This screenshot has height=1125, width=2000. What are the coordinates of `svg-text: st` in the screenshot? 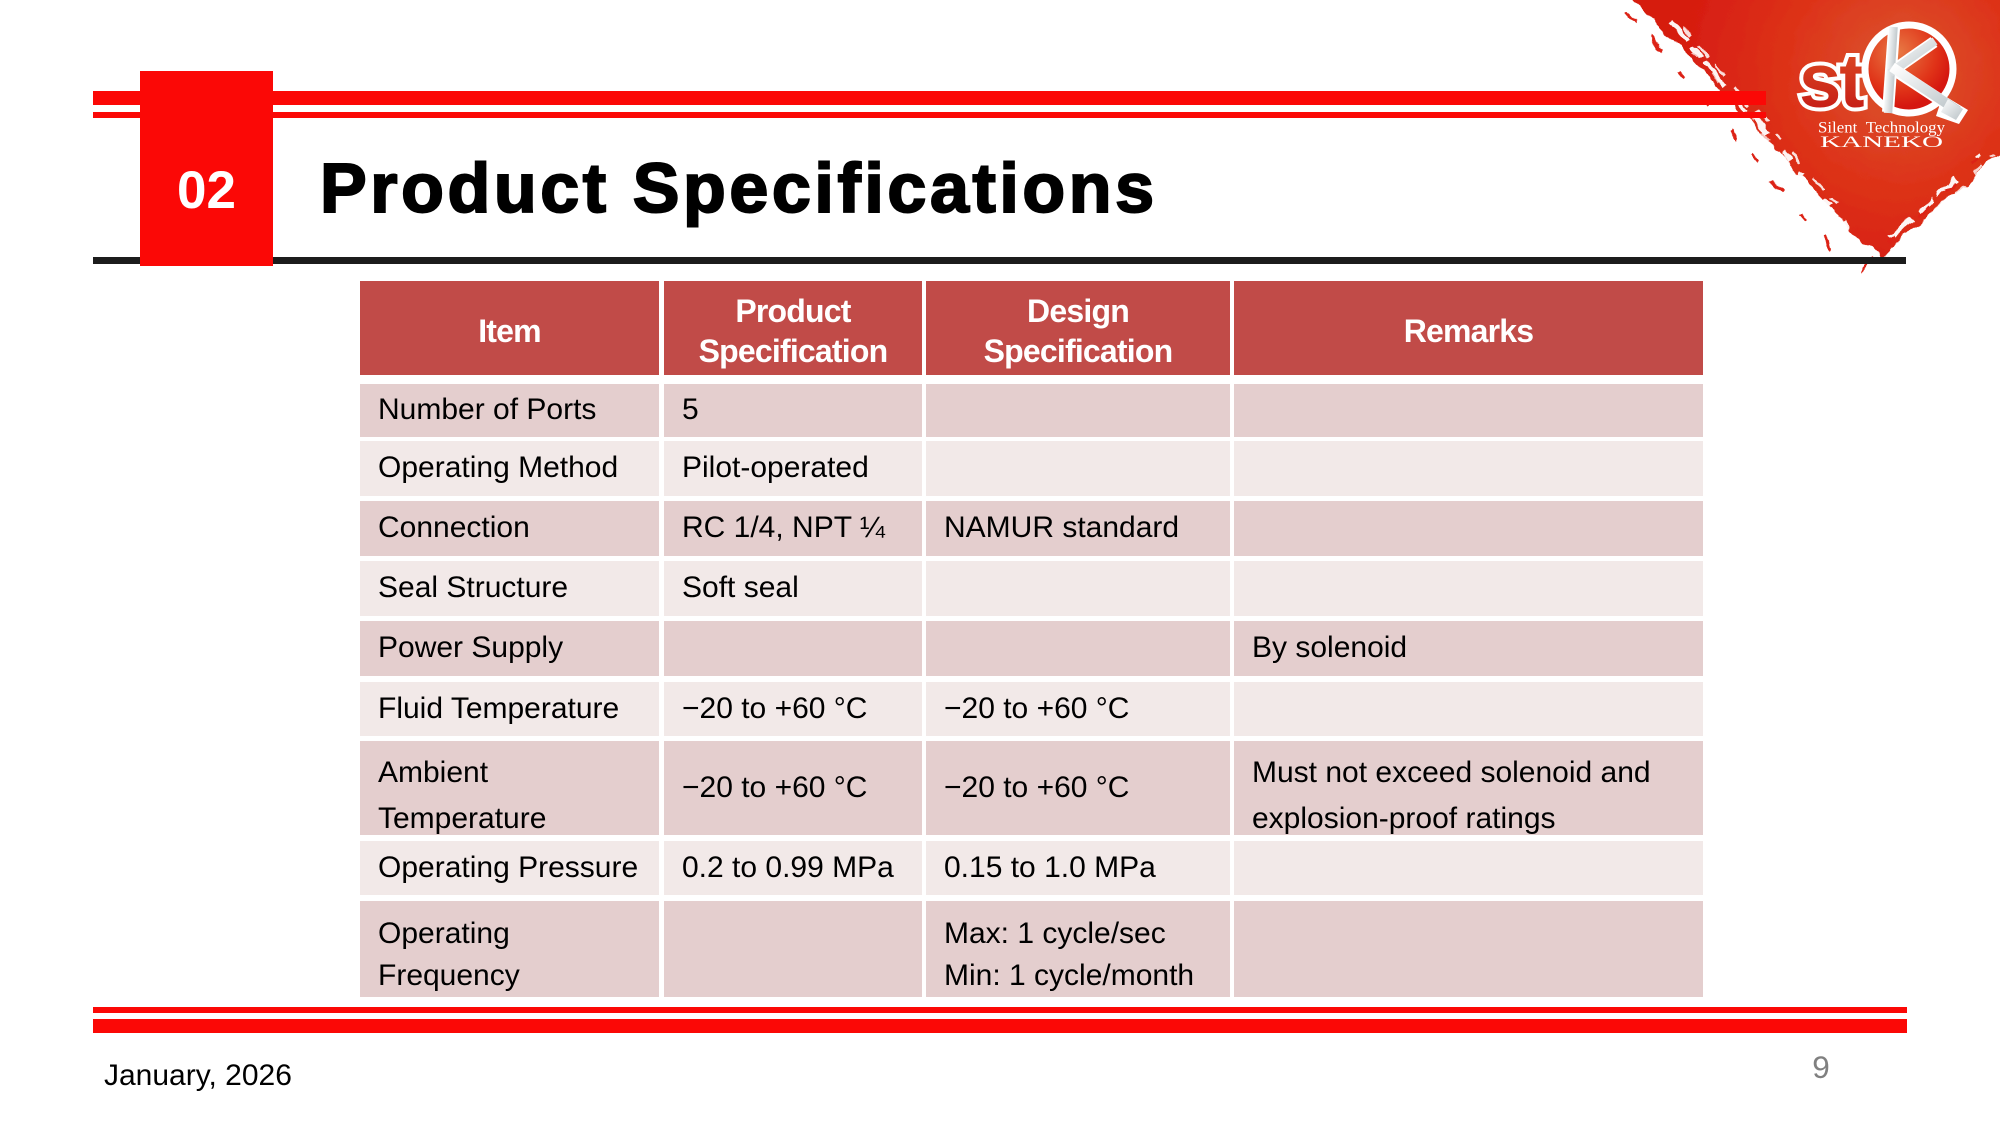 It's located at (1831, 81).